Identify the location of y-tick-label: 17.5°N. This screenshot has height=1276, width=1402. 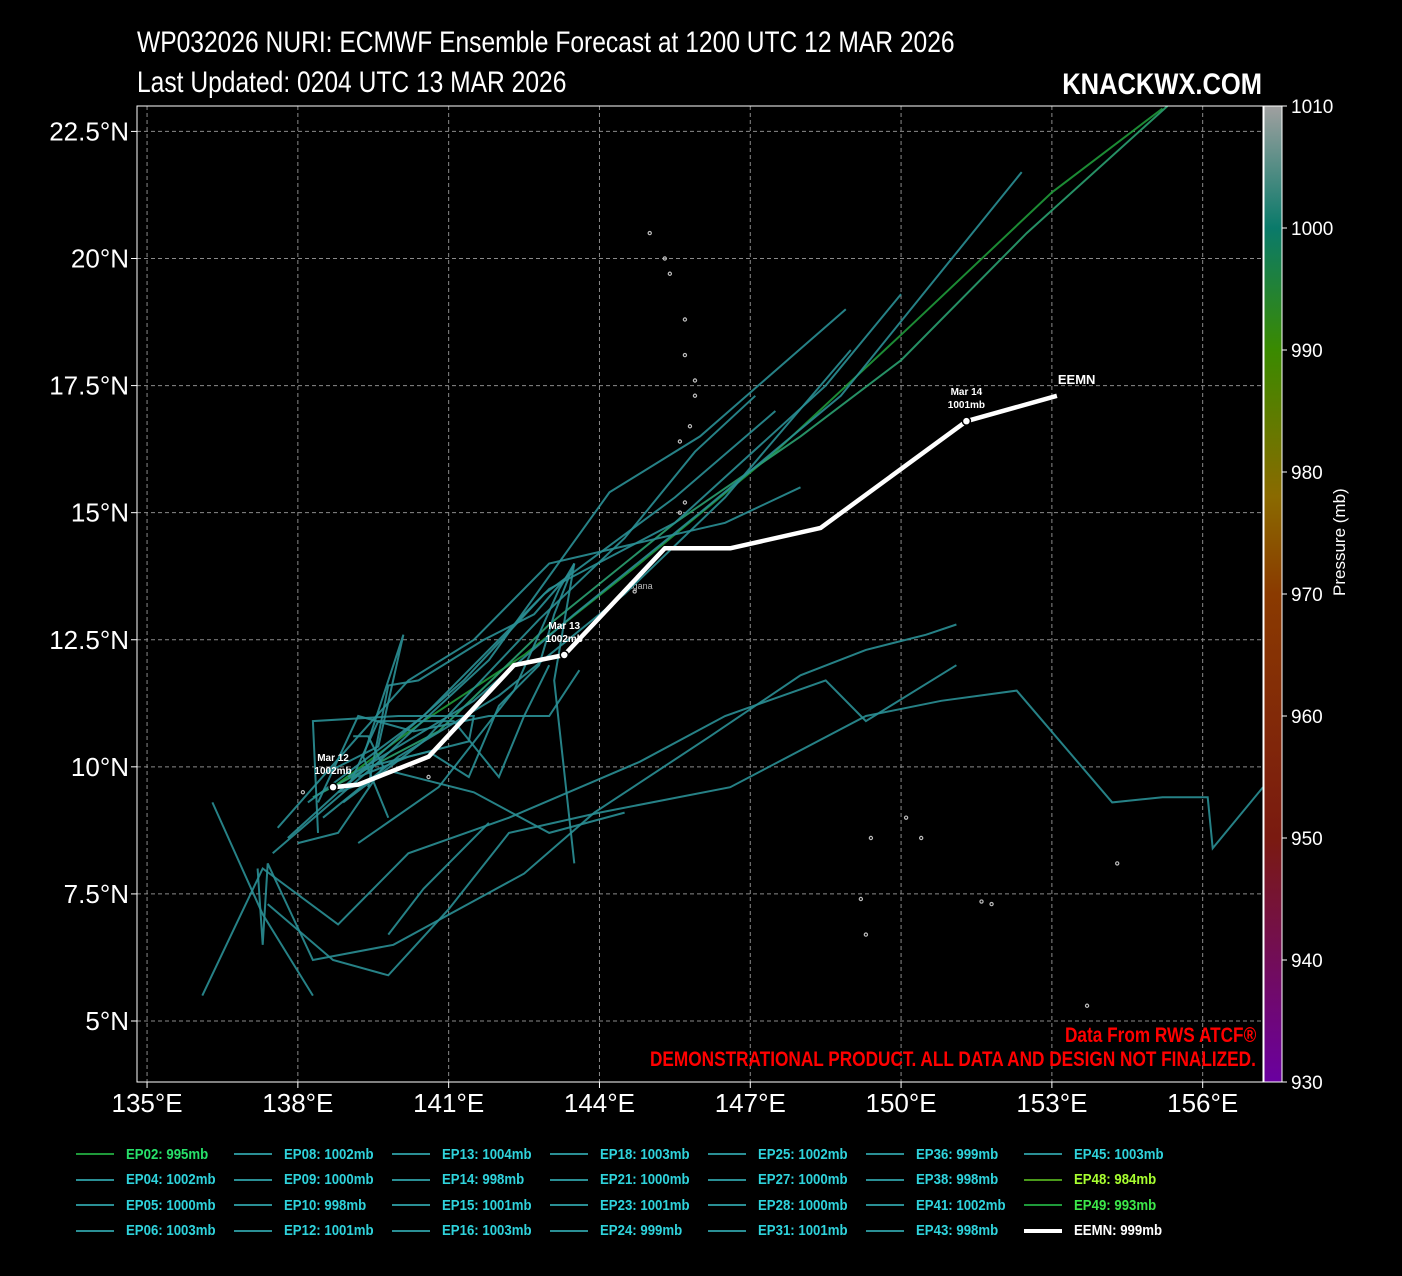
(89, 386).